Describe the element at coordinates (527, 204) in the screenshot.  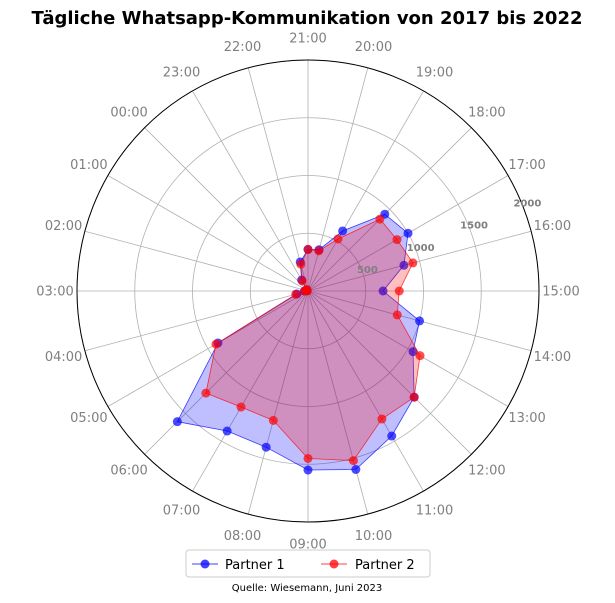
I see `radial-tick-label-2000: 2000` at that location.